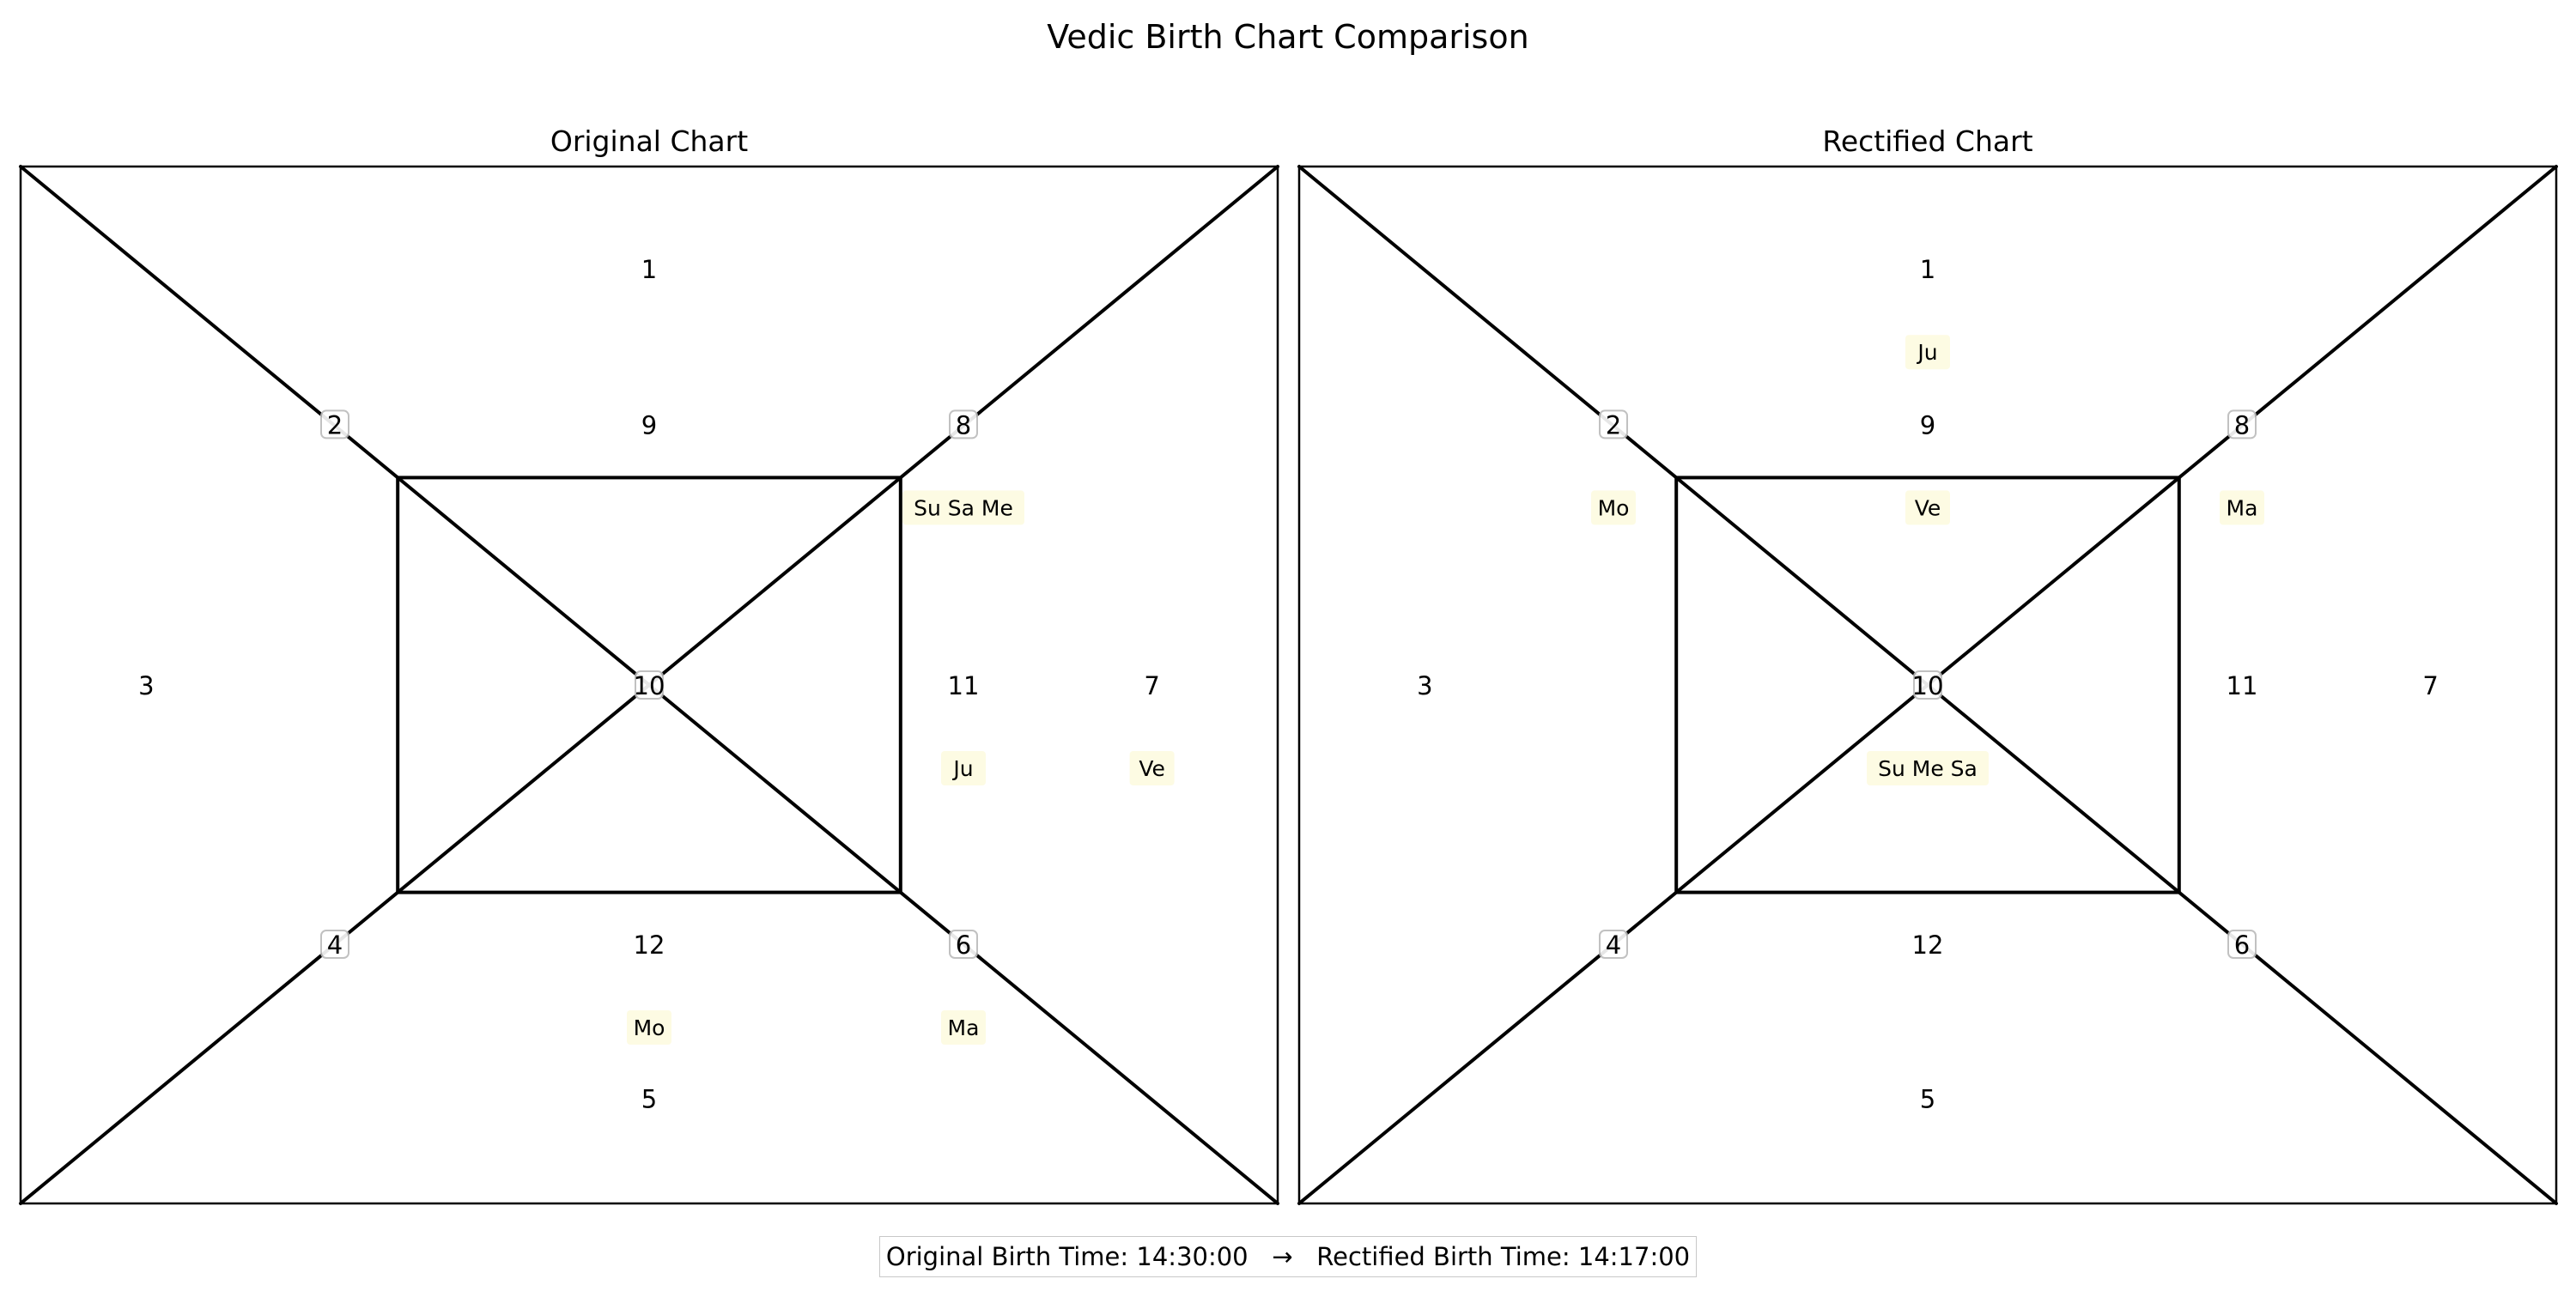  I want to click on rectified-chart-title: Rectified Chart, so click(1927, 141).